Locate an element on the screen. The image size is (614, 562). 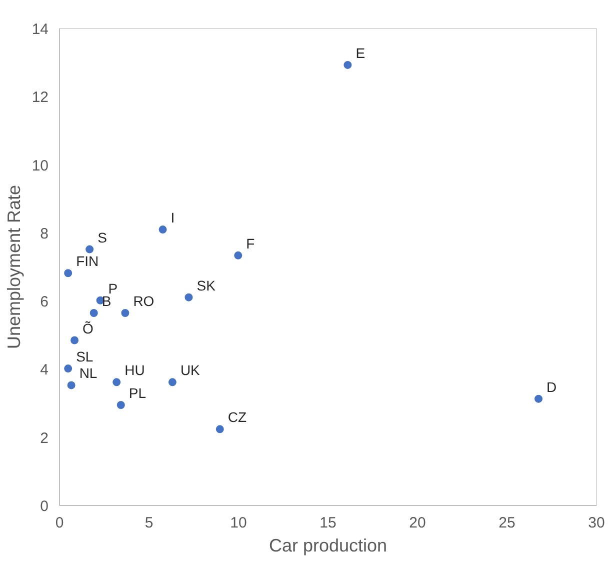
y-tick-label: 4 is located at coordinates (44, 370).